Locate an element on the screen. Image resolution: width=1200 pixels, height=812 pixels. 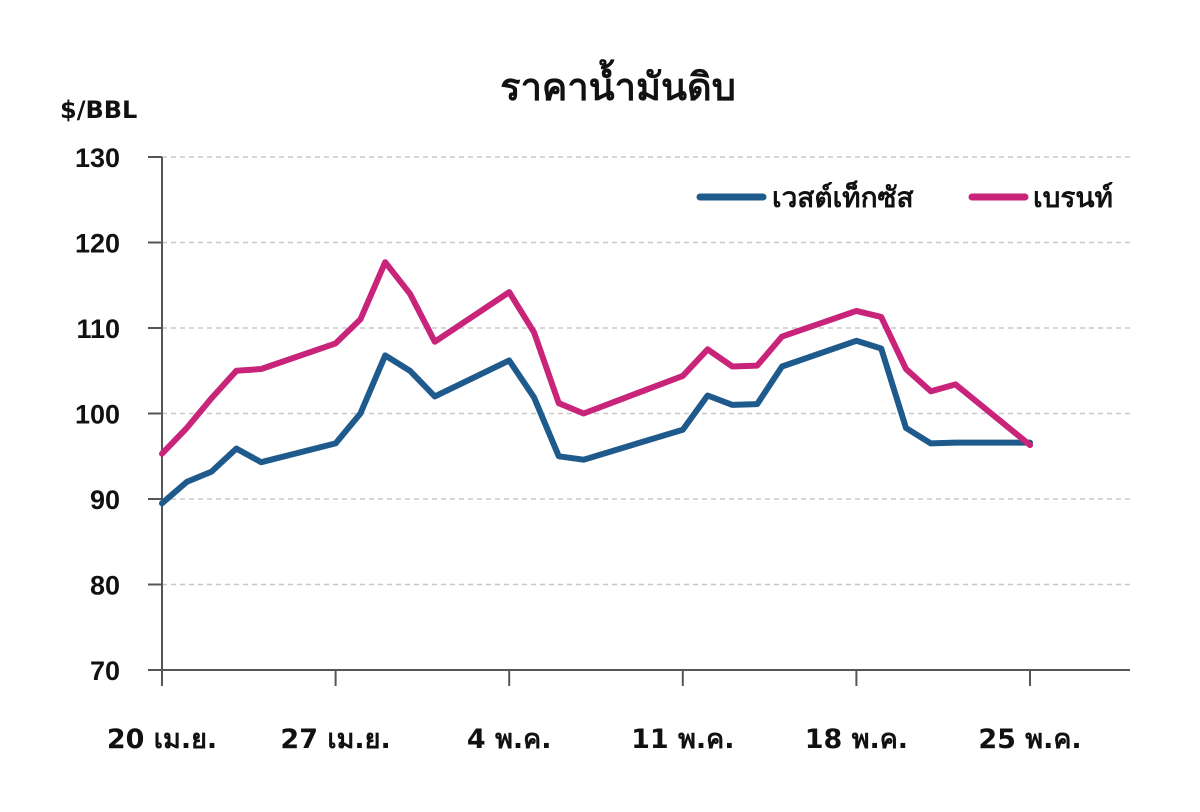
y-axis-tick-labels: 70 80 90 100 110 120 130 is located at coordinates (97, 414).